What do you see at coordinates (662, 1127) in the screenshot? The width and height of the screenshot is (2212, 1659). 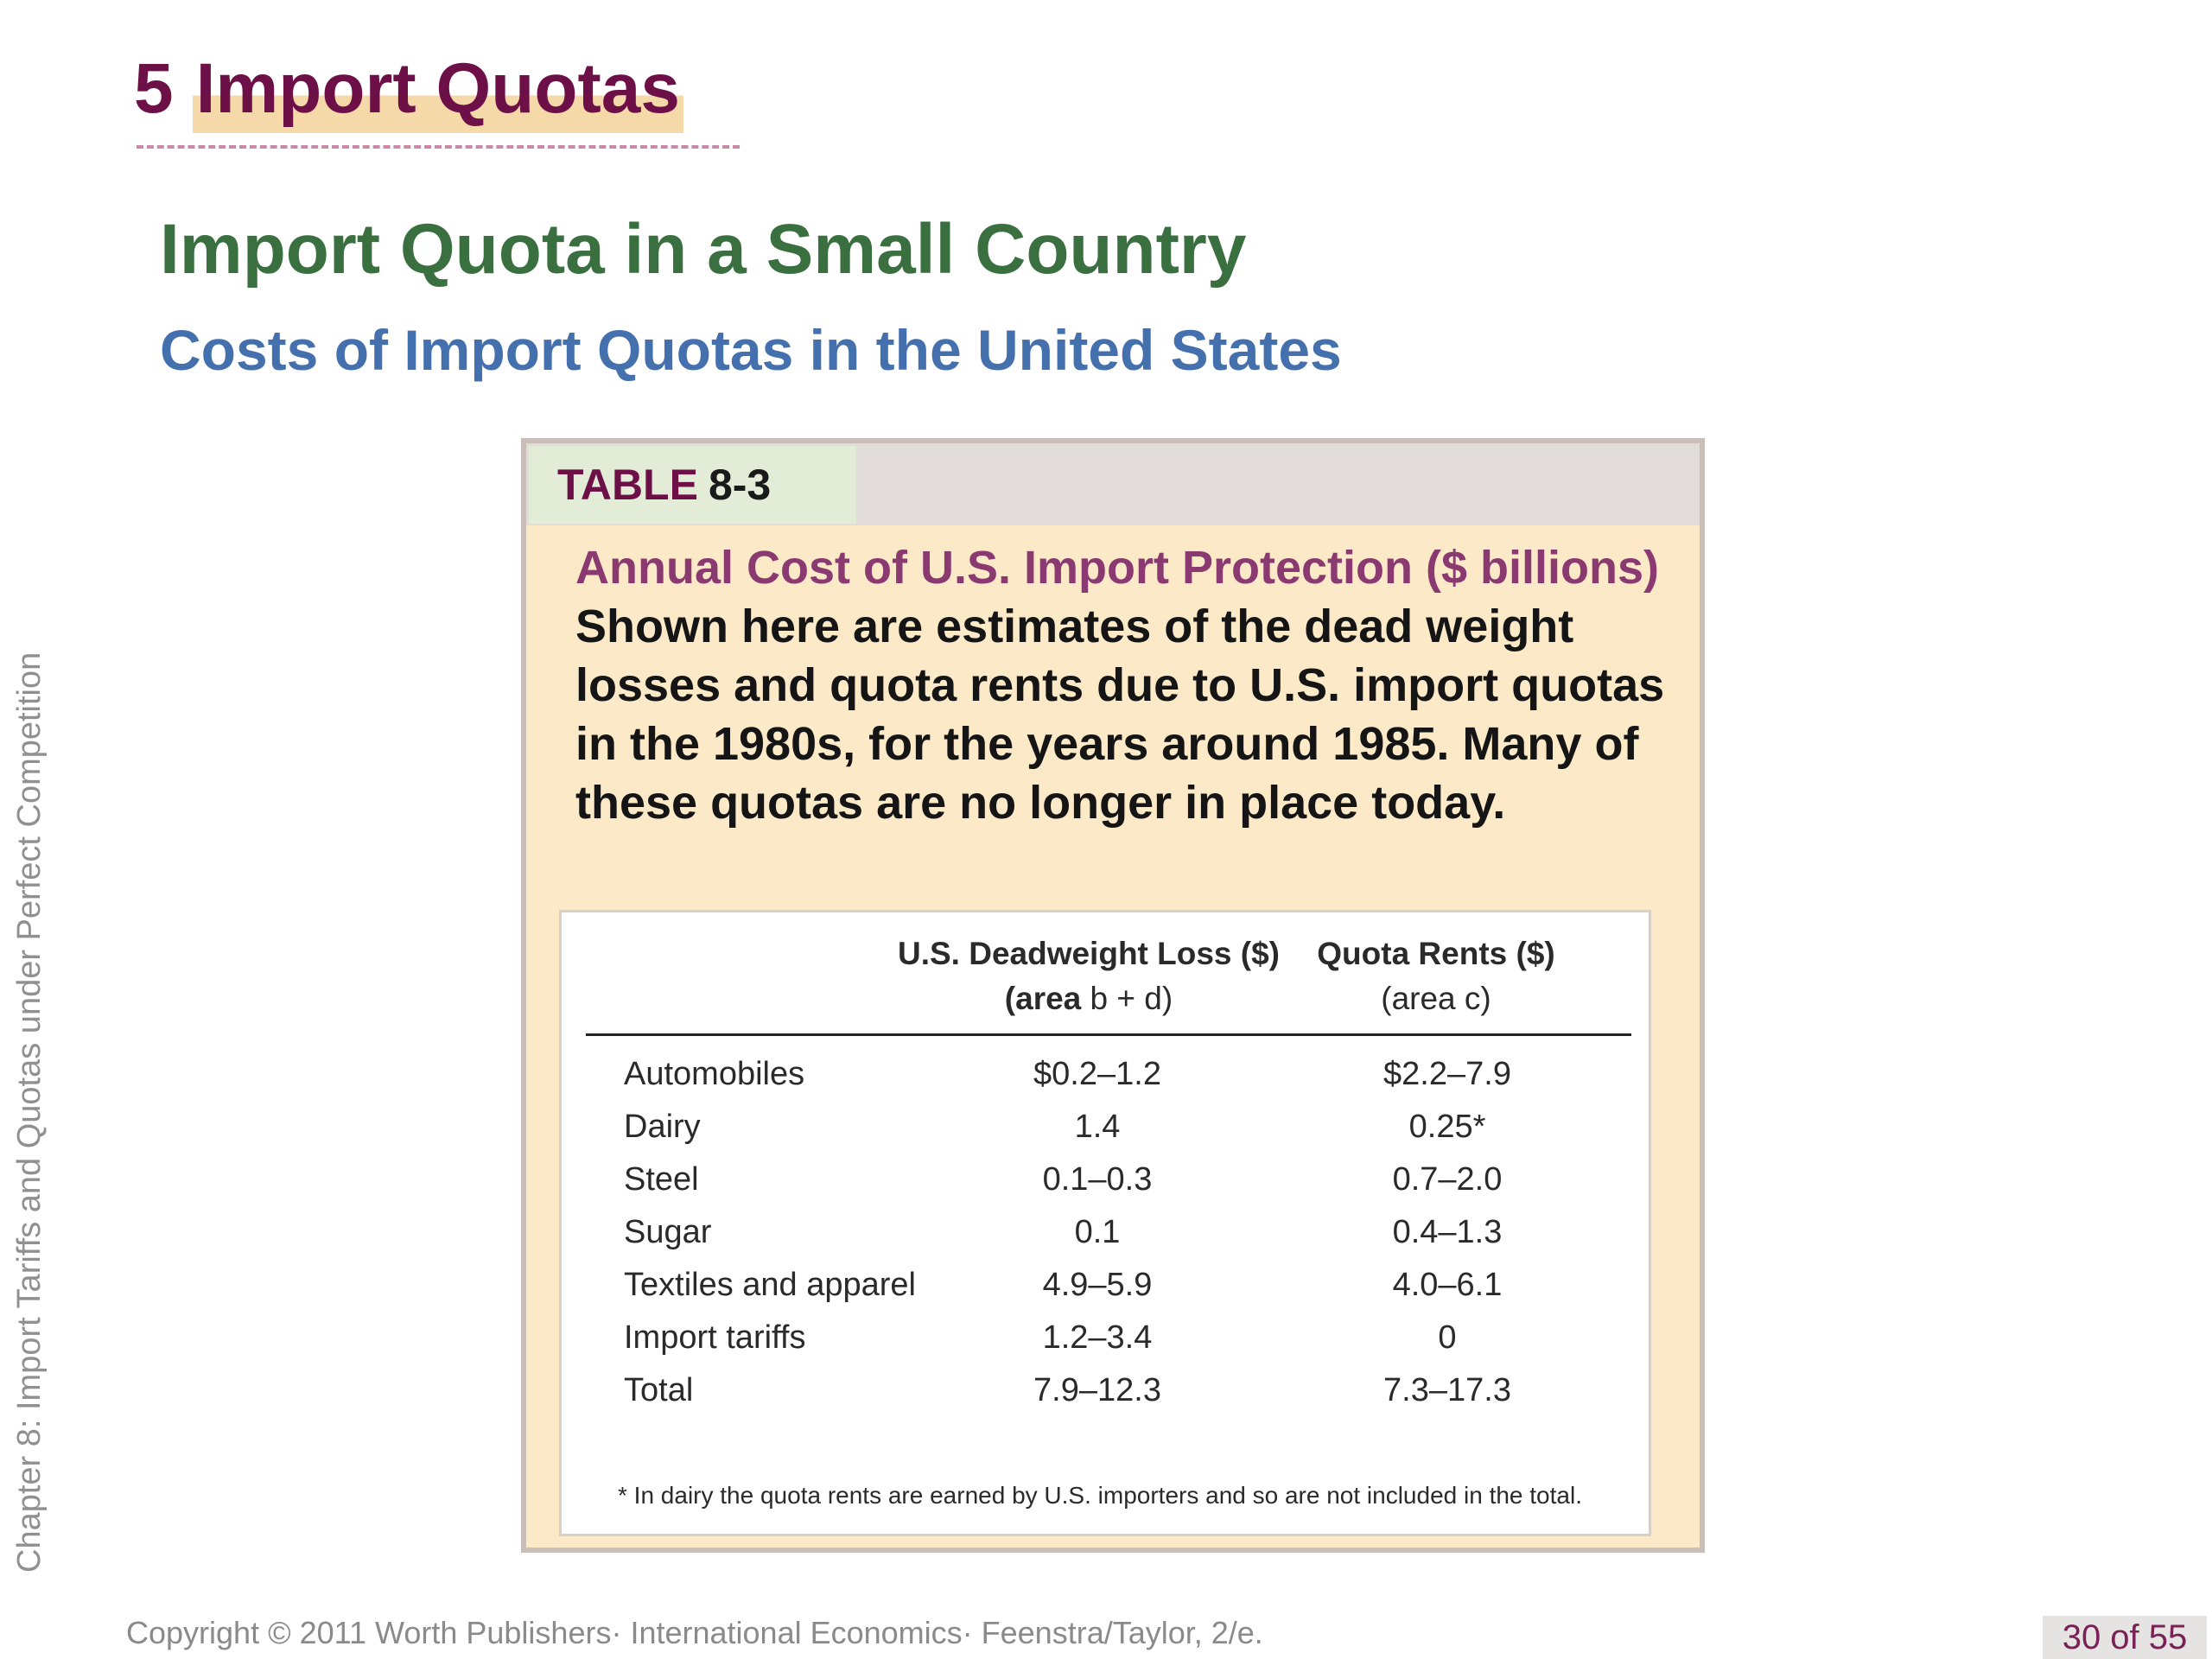 I see `row-category: Dairy` at bounding box center [662, 1127].